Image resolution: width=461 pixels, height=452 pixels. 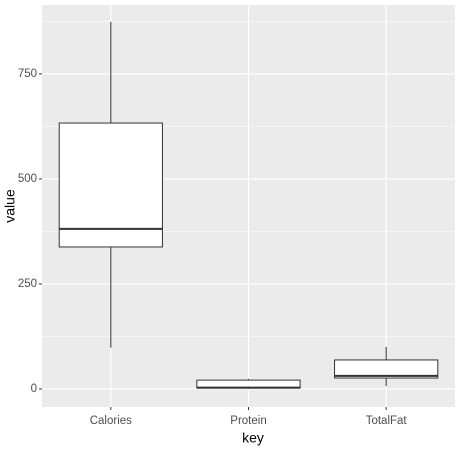 I want to click on y-tick-label: 500, so click(x=27, y=179).